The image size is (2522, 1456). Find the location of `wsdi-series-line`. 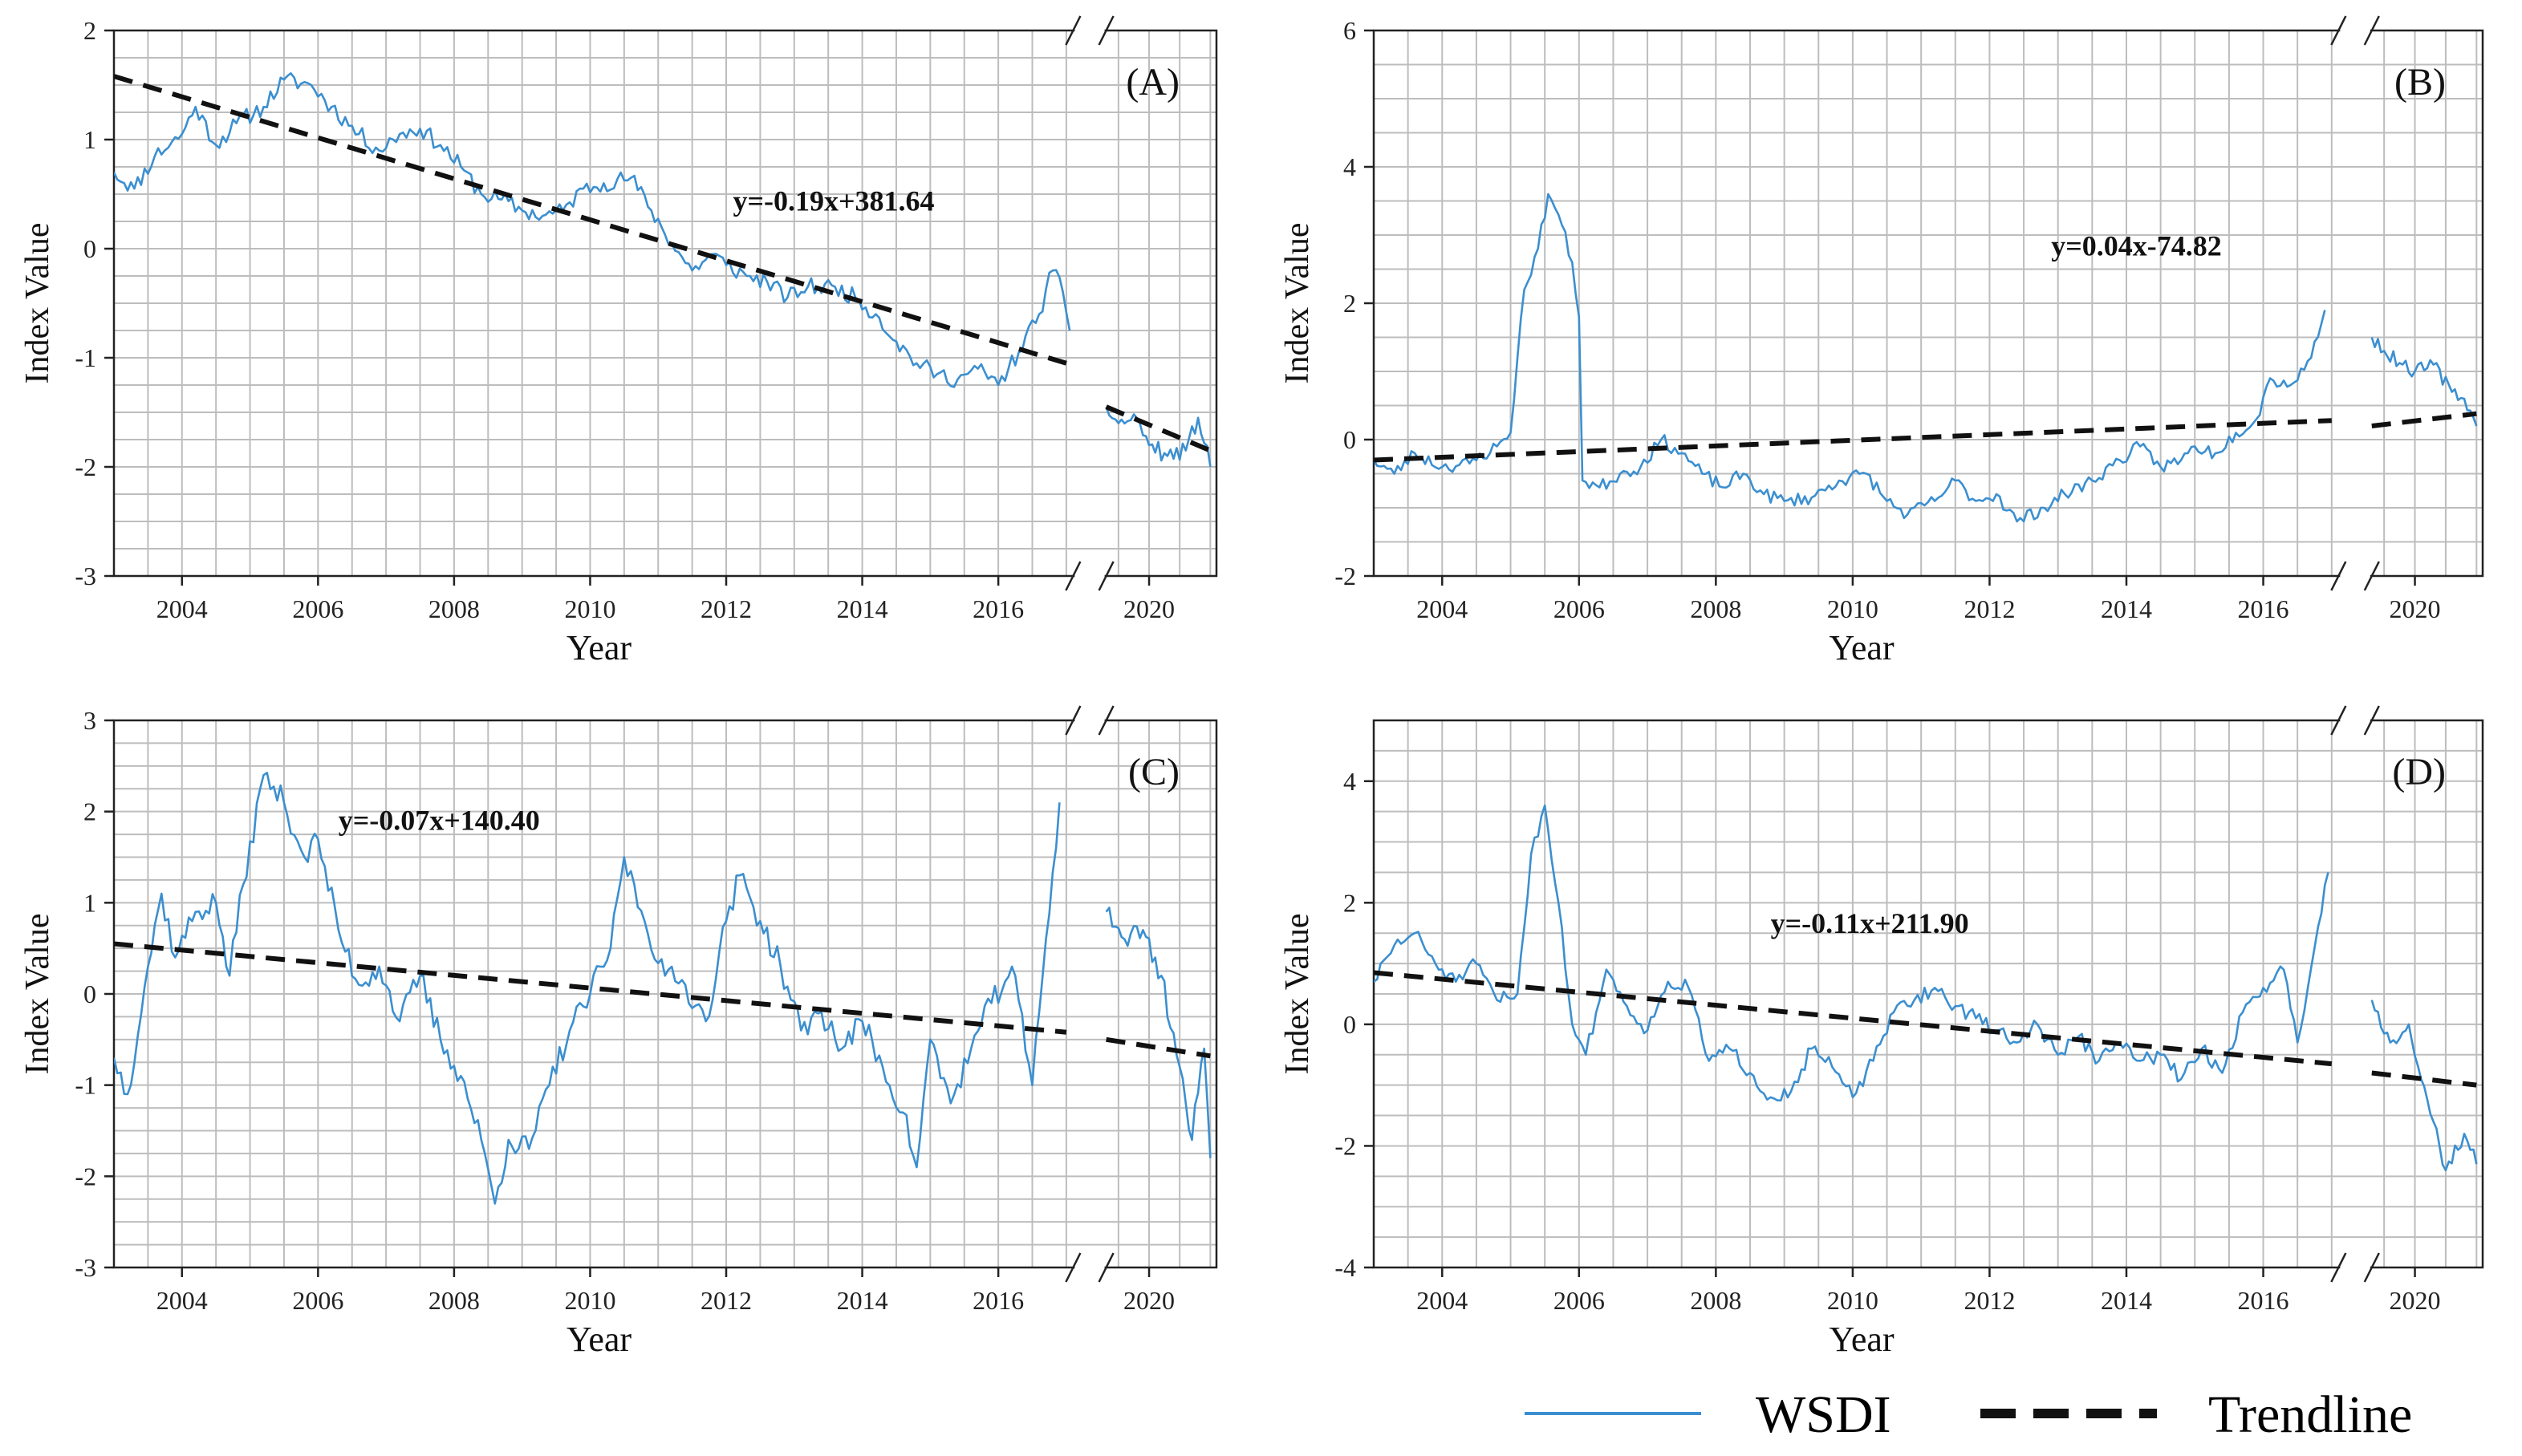

wsdi-series-line is located at coordinates (1850, 358).